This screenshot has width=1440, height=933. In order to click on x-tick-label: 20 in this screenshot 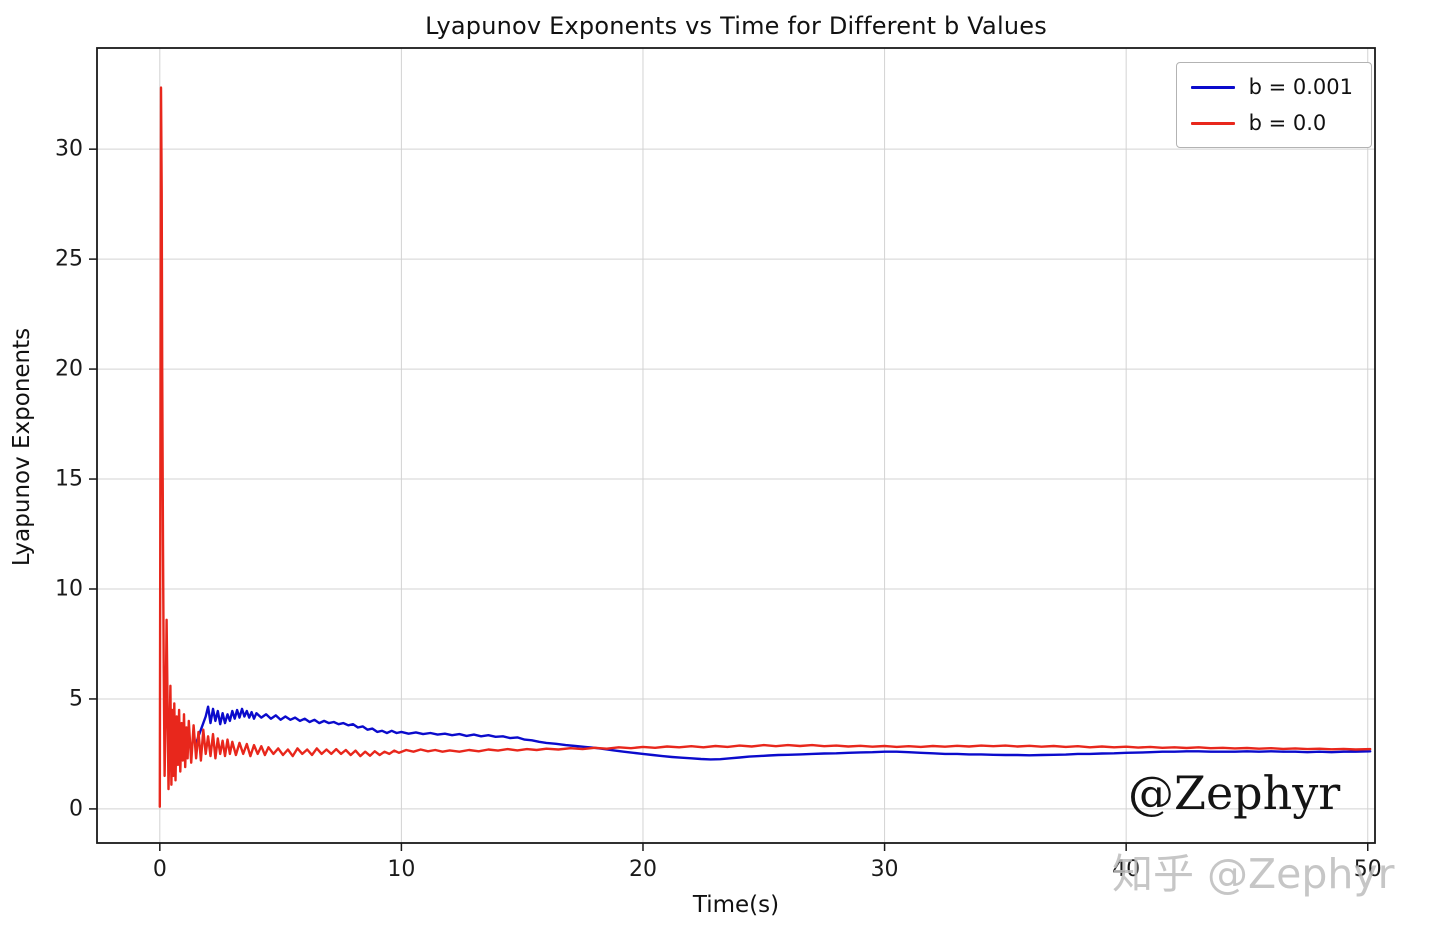, I will do `click(642, 869)`.